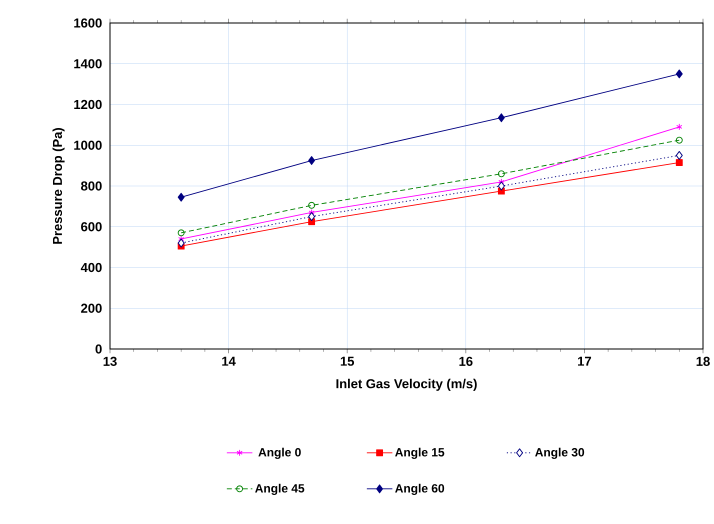 This screenshot has width=714, height=524. What do you see at coordinates (347, 361) in the screenshot?
I see `x-tick-label: 15` at bounding box center [347, 361].